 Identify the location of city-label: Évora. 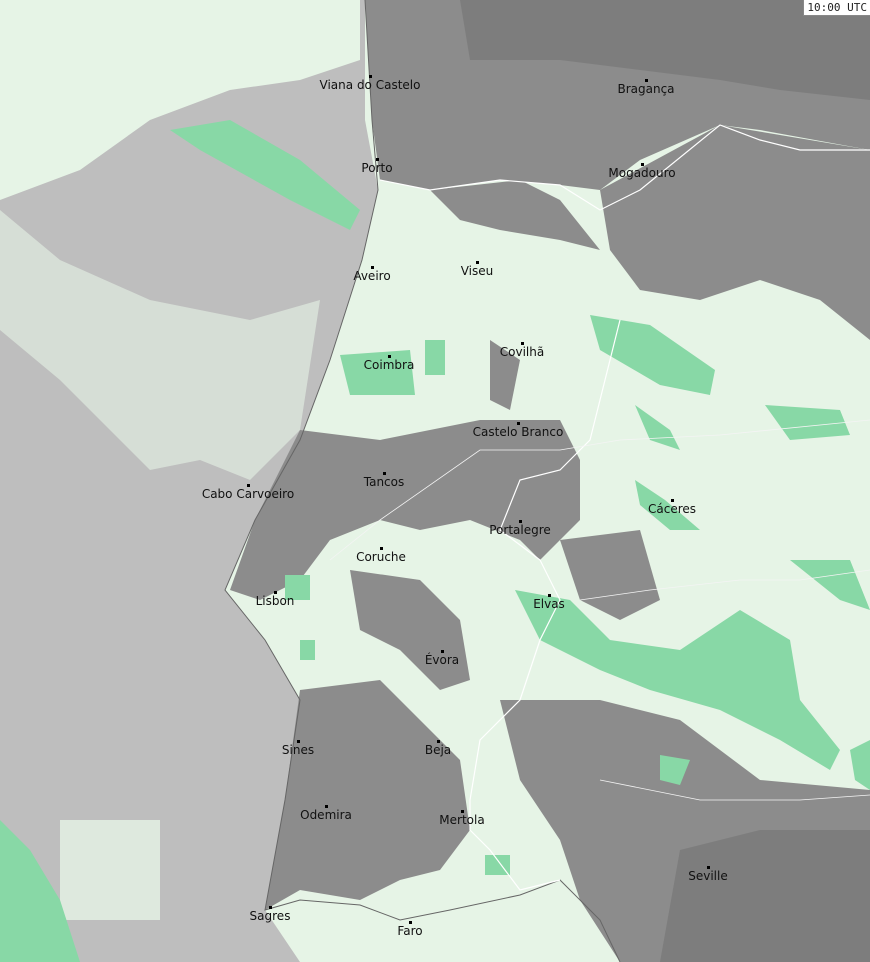
(442, 660).